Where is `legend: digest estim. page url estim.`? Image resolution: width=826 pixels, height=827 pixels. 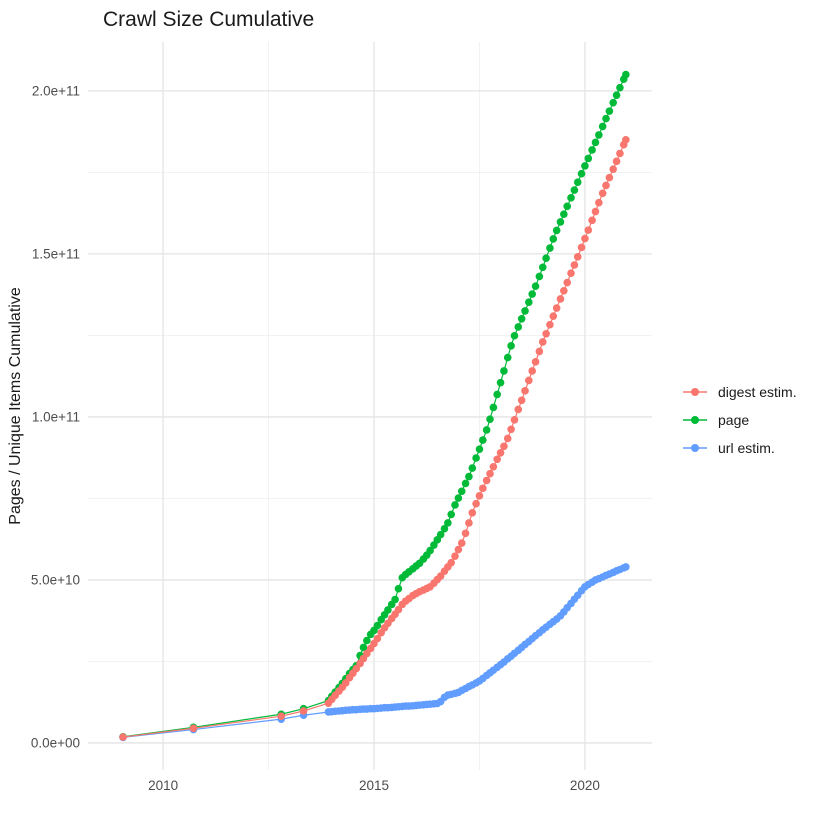 legend: digest estim. page url estim. is located at coordinates (740, 420).